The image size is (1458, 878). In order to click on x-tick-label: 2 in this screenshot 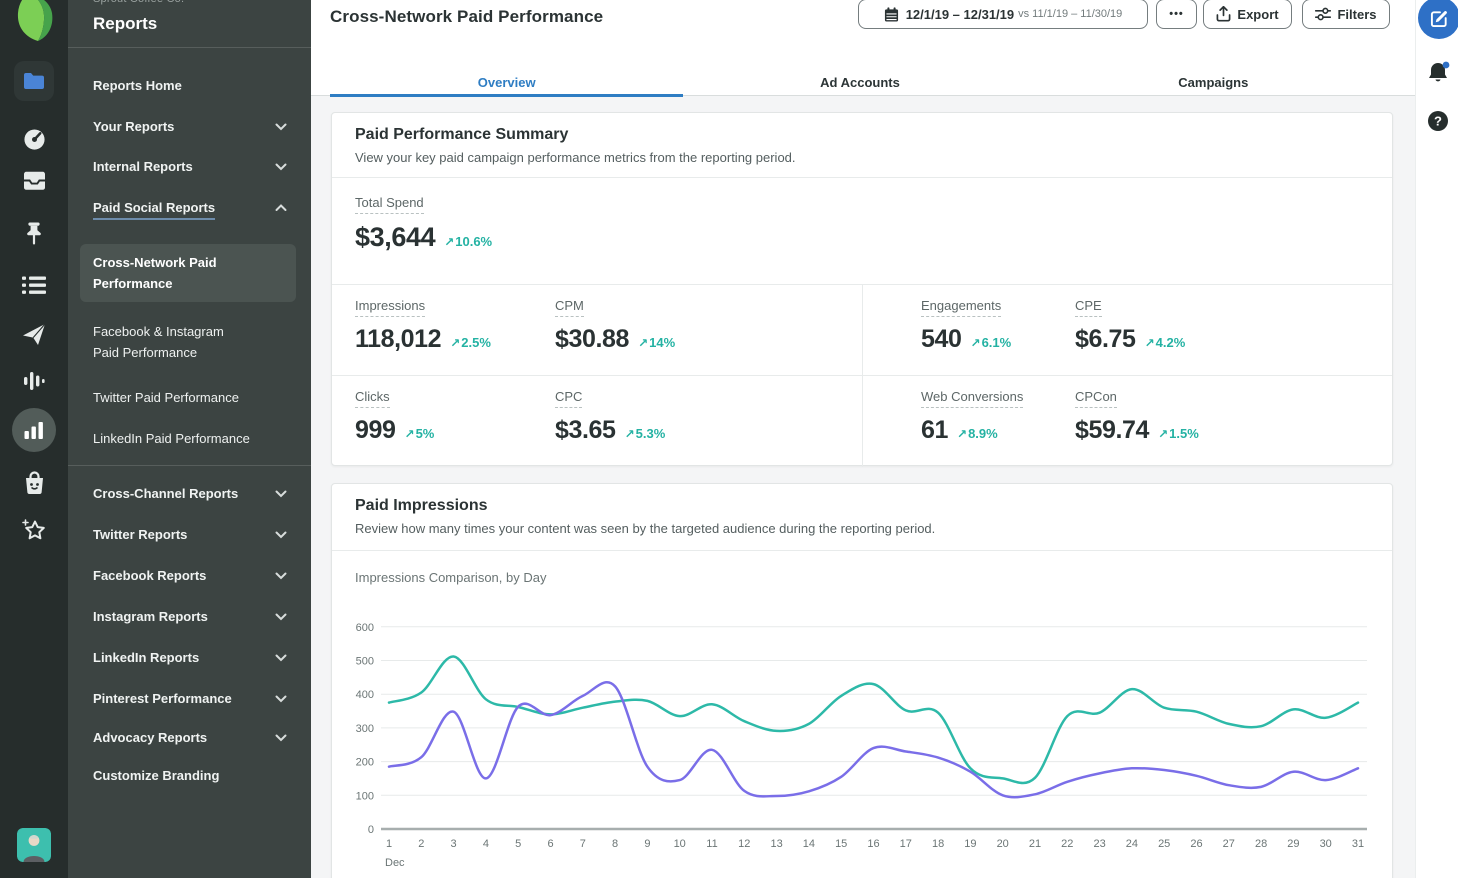, I will do `click(421, 844)`.